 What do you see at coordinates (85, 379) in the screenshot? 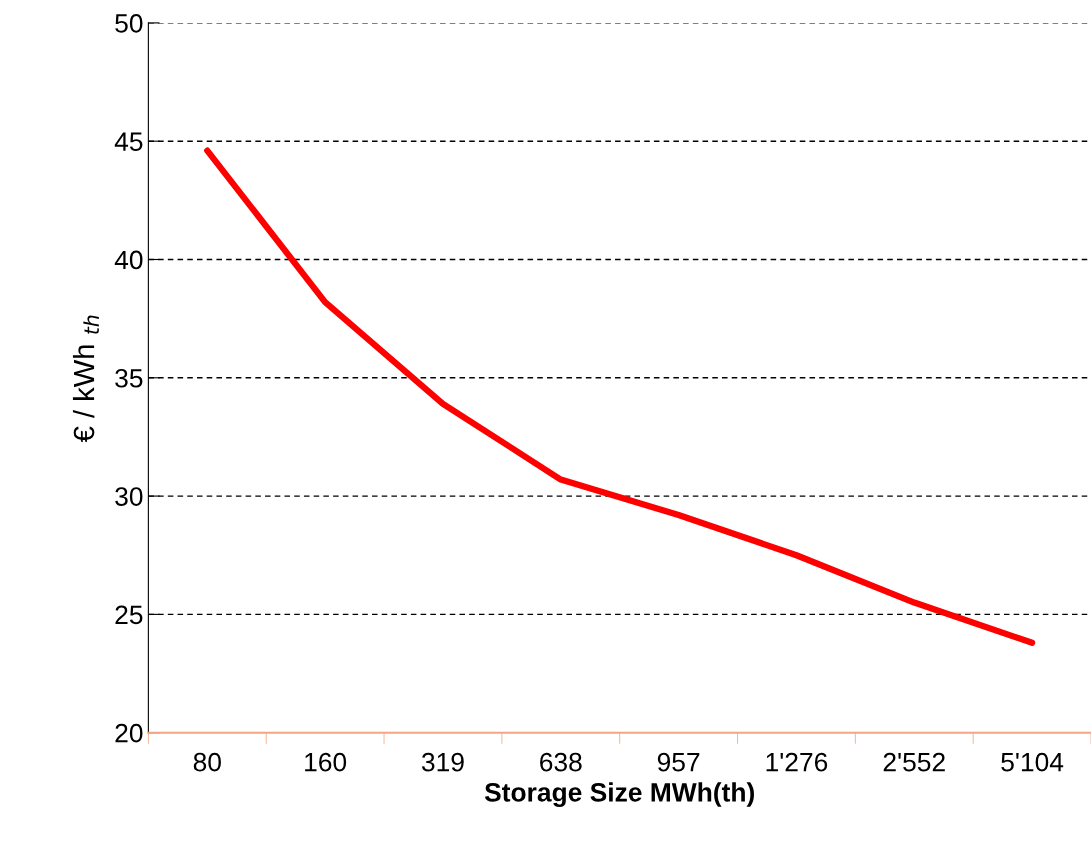
I see `y-axis-title: € / kWh $_{th}$` at bounding box center [85, 379].